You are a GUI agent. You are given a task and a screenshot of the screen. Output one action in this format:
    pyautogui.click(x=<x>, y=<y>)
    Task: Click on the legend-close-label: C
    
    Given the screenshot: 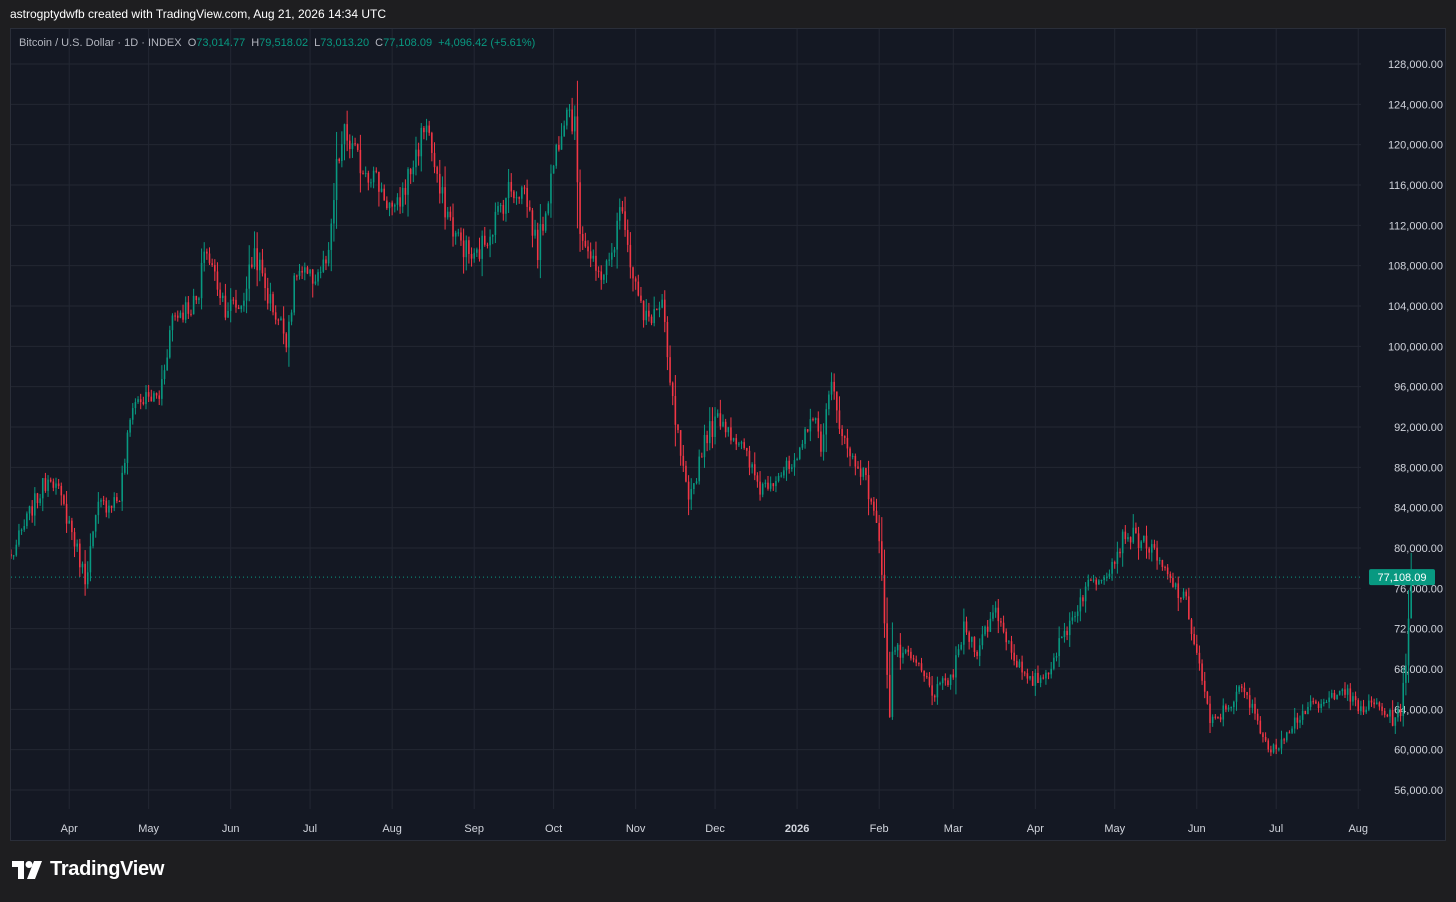 What is the action you would take?
    pyautogui.click(x=379, y=43)
    